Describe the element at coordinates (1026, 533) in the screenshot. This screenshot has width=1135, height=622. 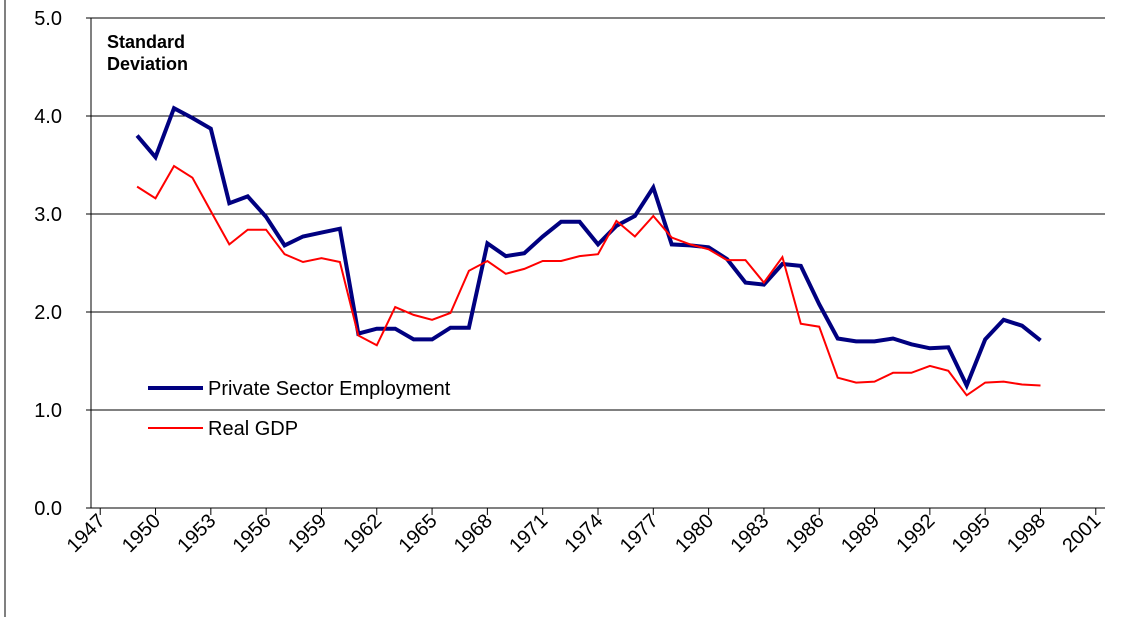
I see `x-tick-label: 1998` at that location.